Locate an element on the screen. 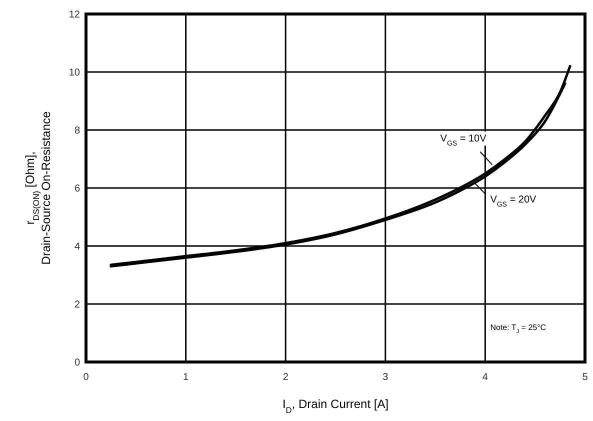 This screenshot has height=421, width=593. y-tick-label: 0 is located at coordinates (77, 363).